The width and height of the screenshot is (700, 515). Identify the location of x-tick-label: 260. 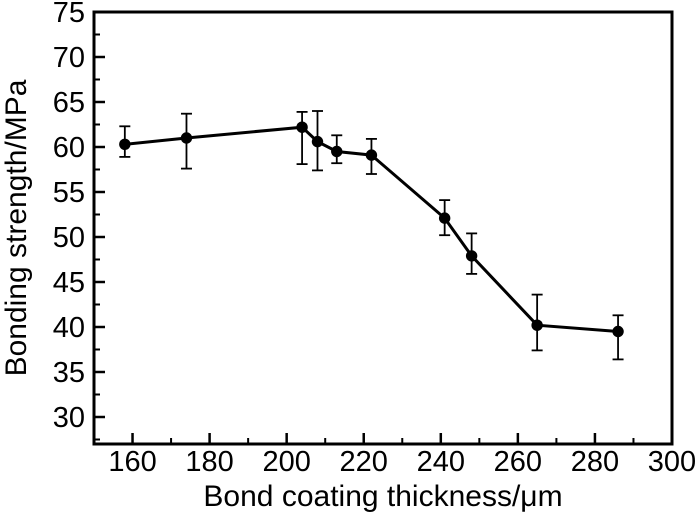
(518, 462).